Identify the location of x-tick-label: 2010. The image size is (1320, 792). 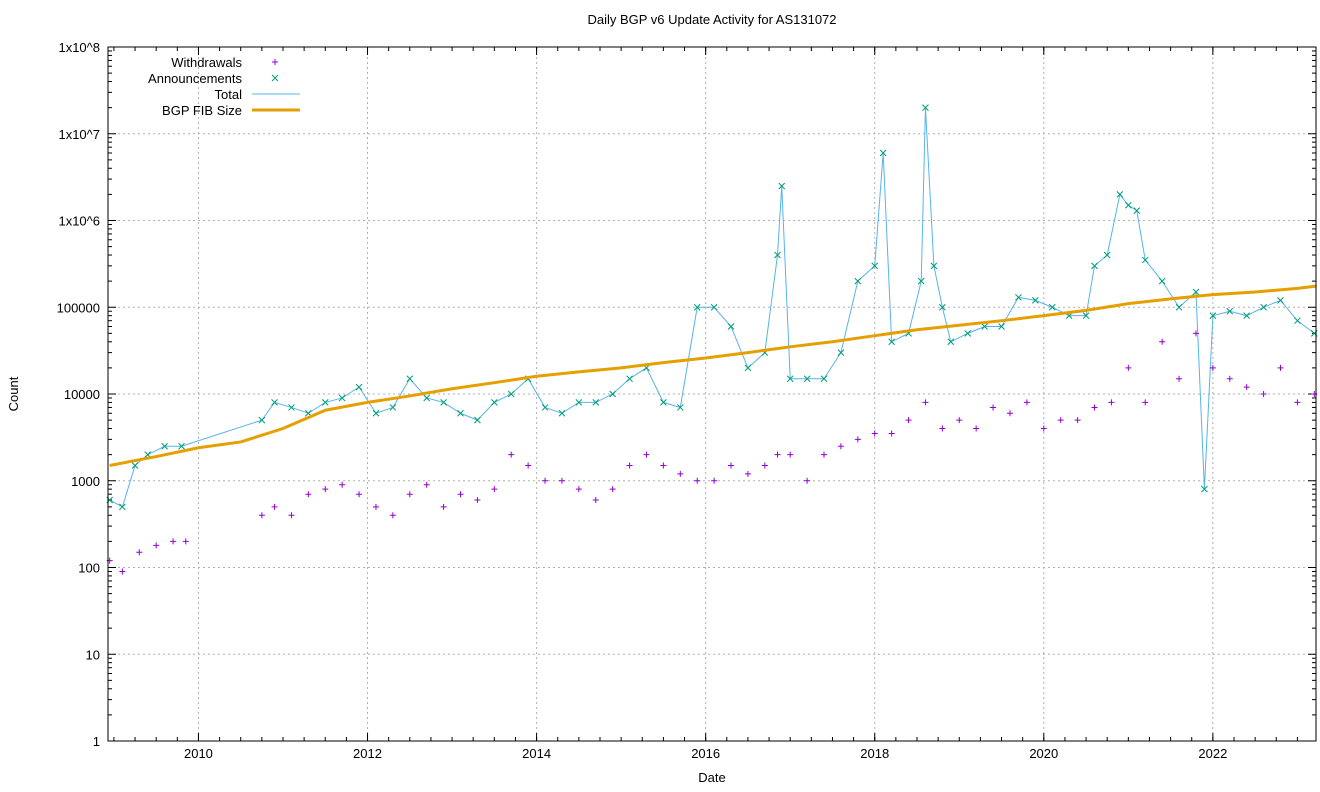
(198, 753).